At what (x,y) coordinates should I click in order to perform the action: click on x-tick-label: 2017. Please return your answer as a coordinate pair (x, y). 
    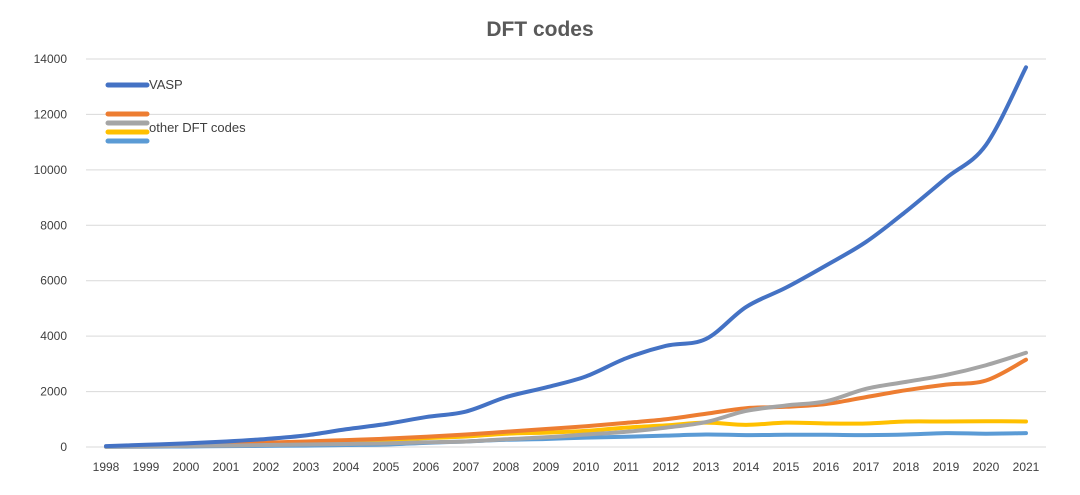
    Looking at the image, I should click on (866, 467).